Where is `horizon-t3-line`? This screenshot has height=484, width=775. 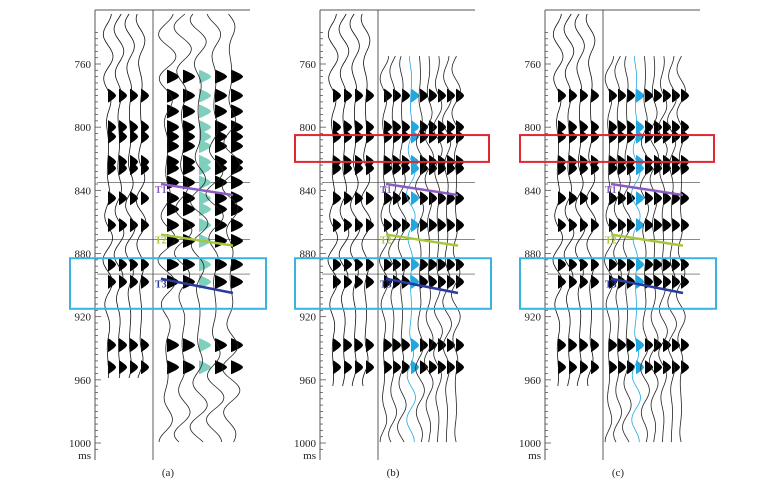 horizon-t3-line is located at coordinates (197, 286).